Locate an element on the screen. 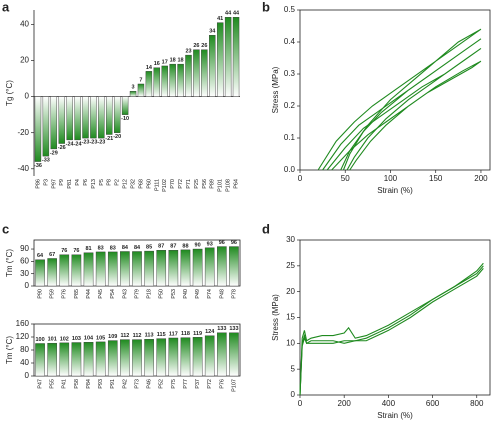 Image resolution: width=500 pixels, height=435 pixels. value-label: -33 is located at coordinates (46, 161).